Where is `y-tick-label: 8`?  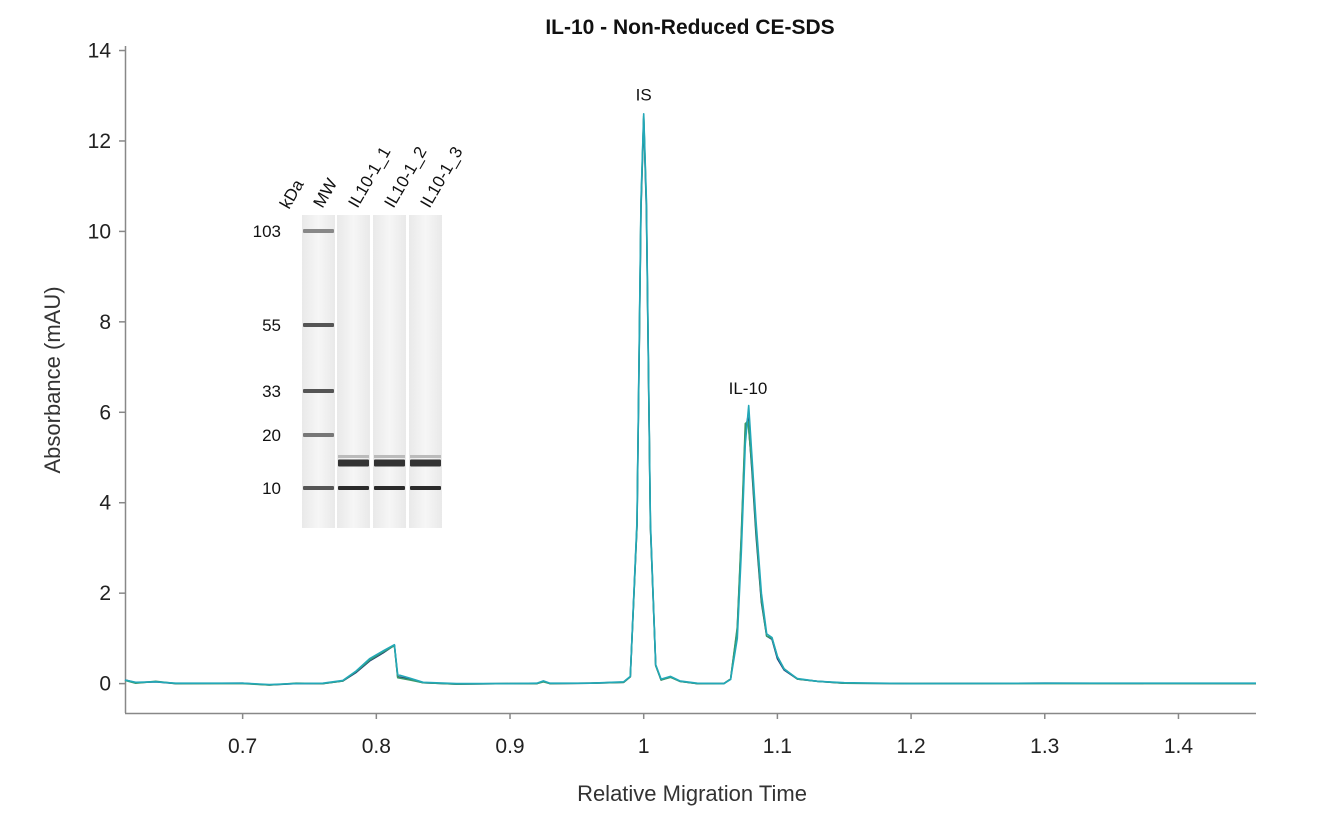
y-tick-label: 8 is located at coordinates (105, 322).